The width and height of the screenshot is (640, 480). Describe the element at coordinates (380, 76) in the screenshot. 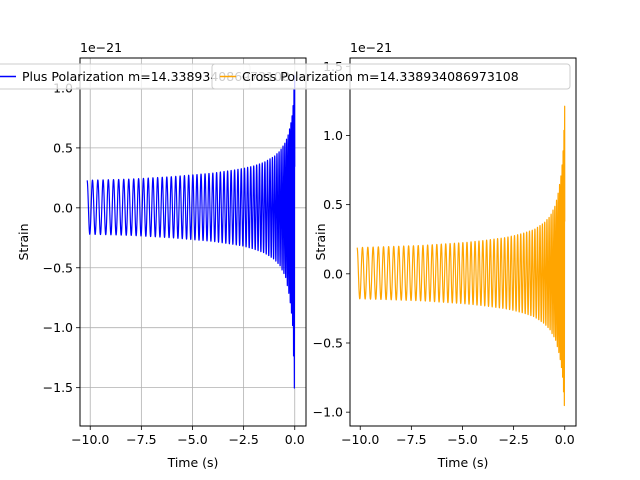

I see `legend-label-1: Cross Polarization m=14.338934086973108` at that location.